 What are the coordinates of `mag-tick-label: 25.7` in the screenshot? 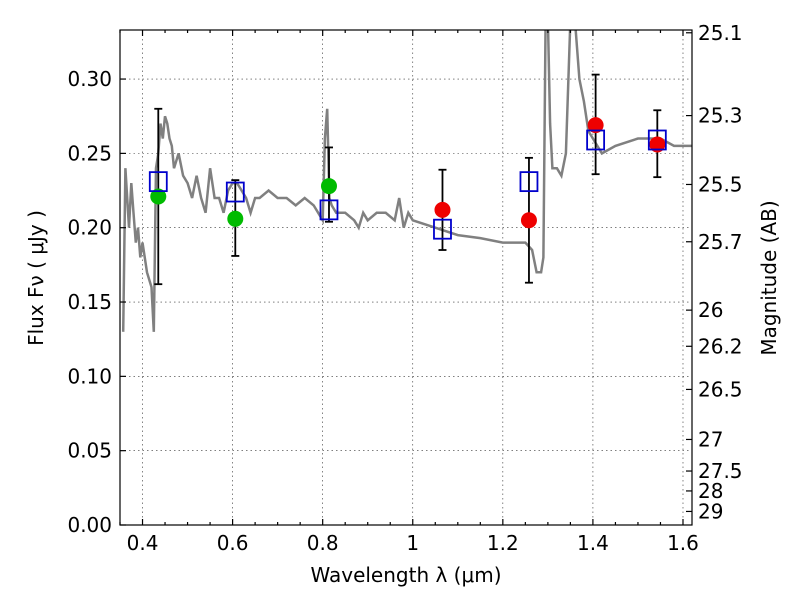 It's located at (720, 242).